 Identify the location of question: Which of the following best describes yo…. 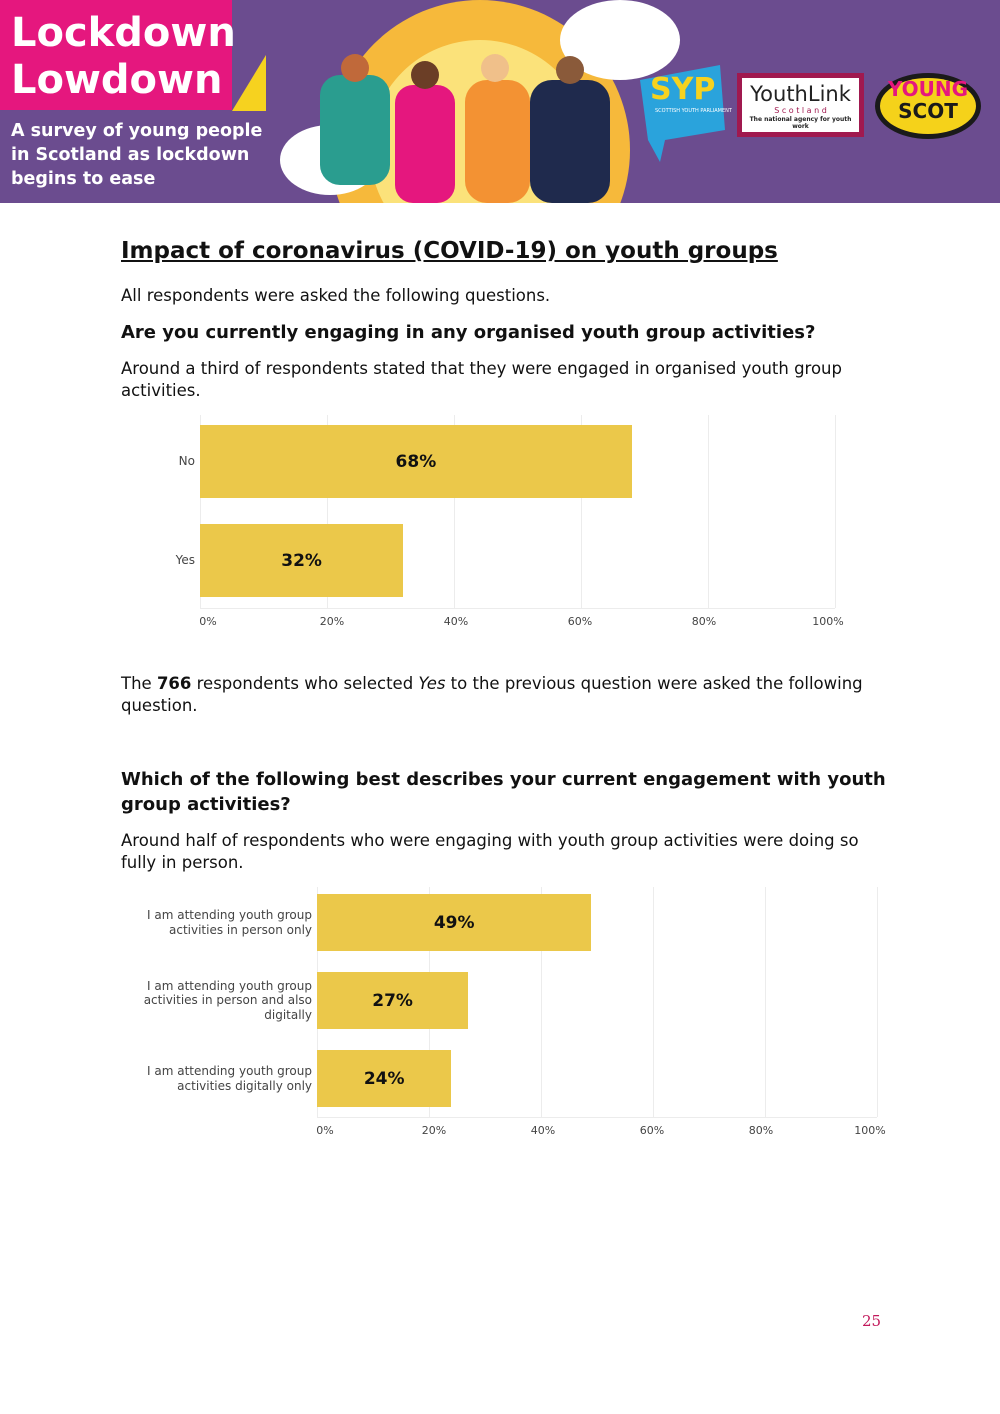
(503, 792).